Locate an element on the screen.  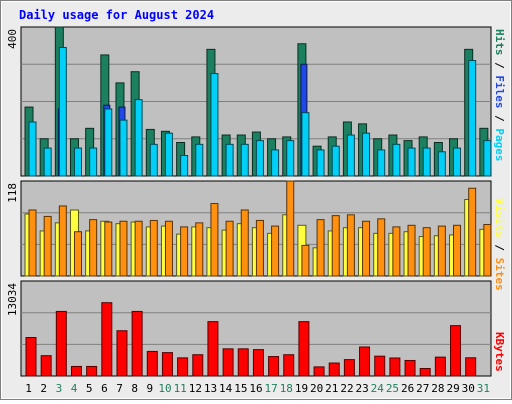
x-tick-label: 28 is located at coordinates (437, 388).